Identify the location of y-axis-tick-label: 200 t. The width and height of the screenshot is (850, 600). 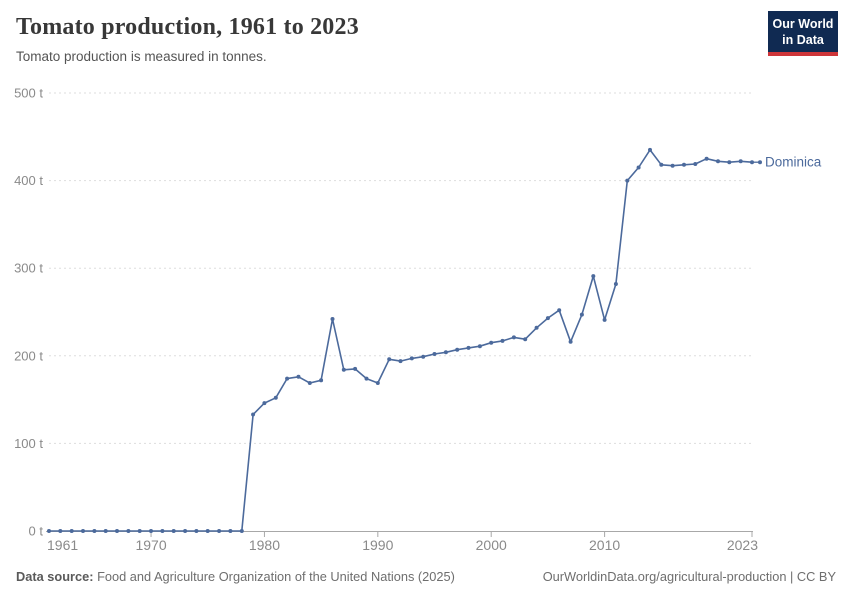
(28, 355).